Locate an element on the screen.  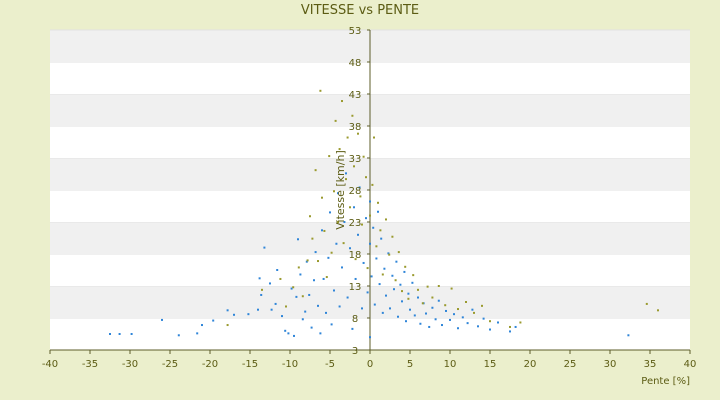
y-tick-label: 3 is located at coordinates (355, 351).